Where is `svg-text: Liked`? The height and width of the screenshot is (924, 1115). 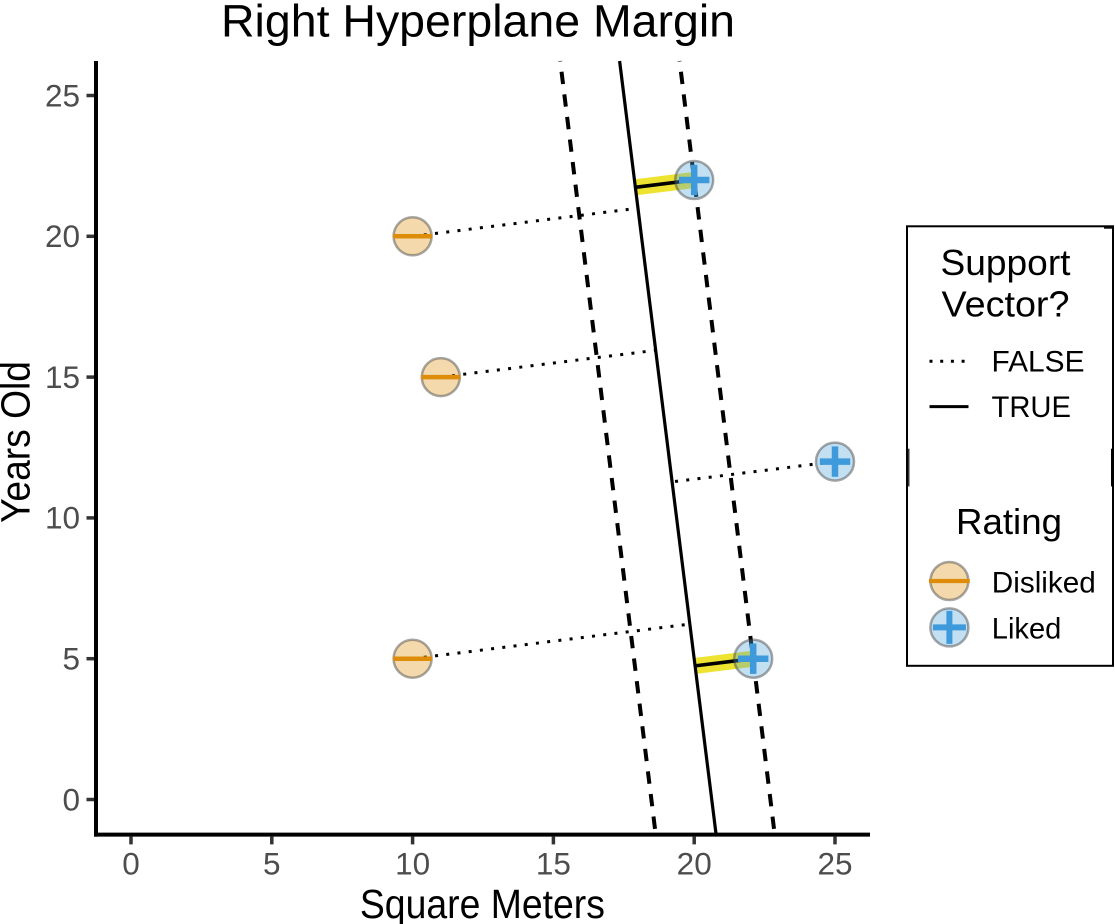 svg-text: Liked is located at coordinates (1027, 628).